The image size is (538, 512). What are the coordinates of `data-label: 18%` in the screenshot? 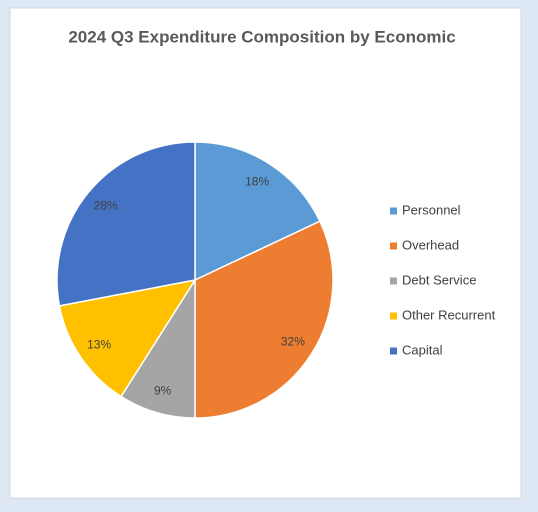 It's located at (257, 181).